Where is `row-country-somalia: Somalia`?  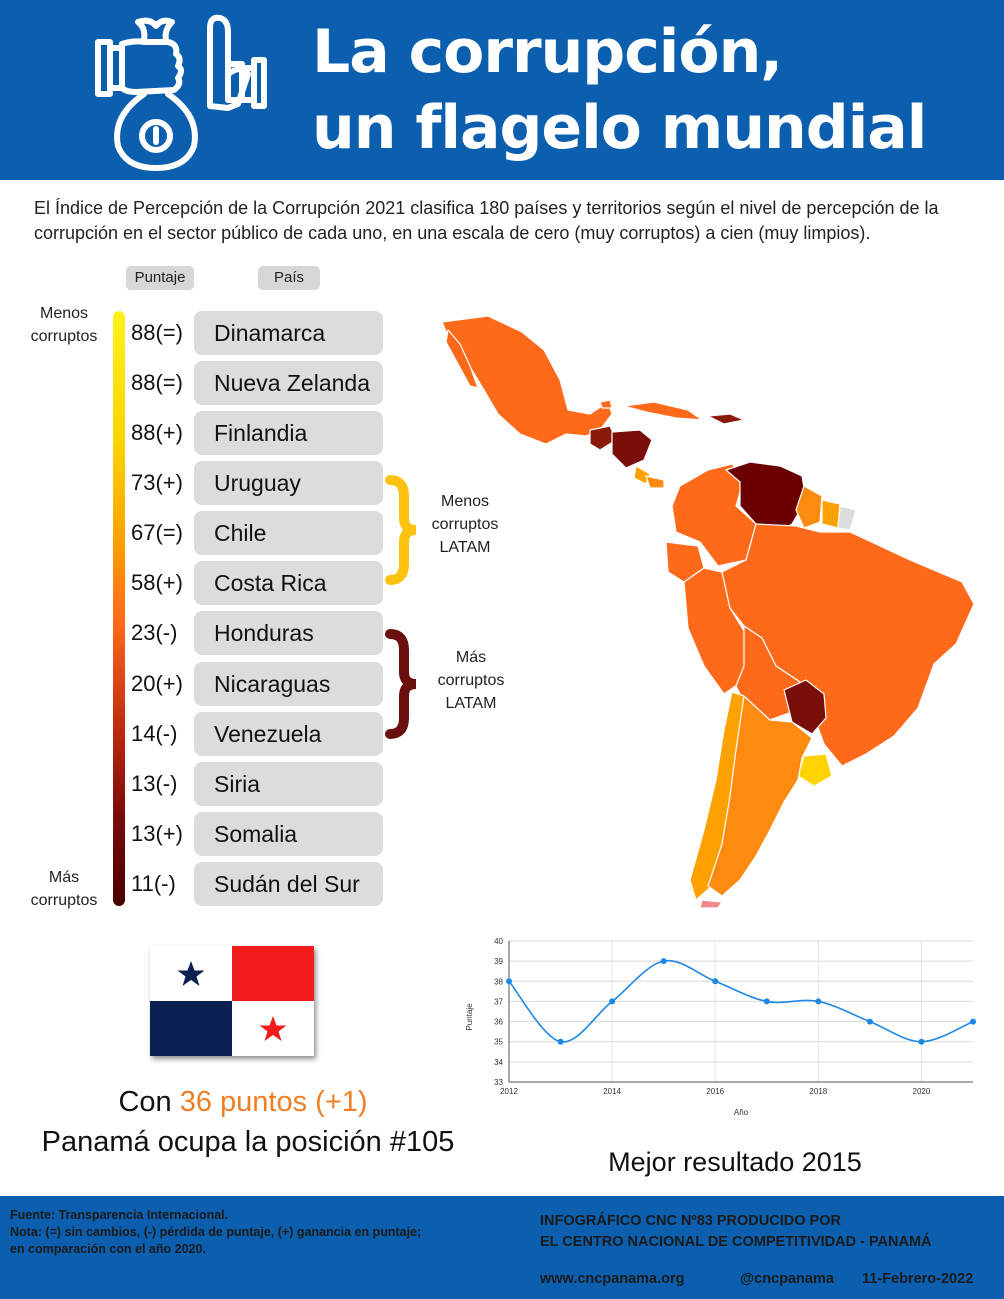
row-country-somalia: Somalia is located at coordinates (288, 834).